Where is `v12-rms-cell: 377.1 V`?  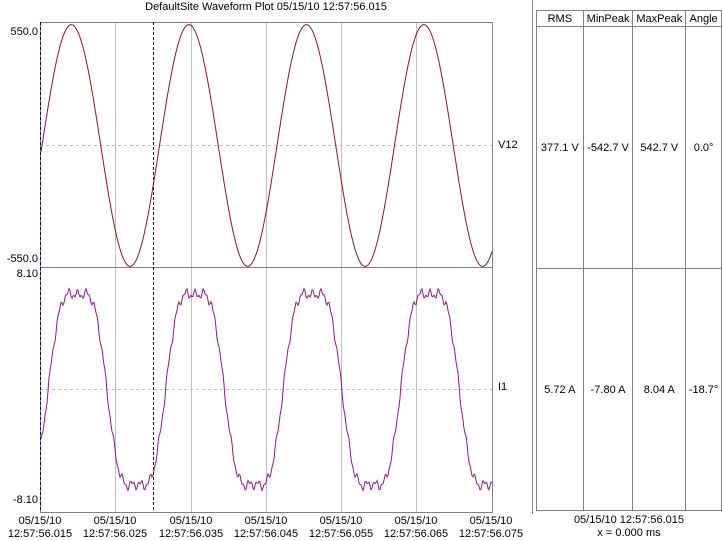
v12-rms-cell: 377.1 V is located at coordinates (560, 147).